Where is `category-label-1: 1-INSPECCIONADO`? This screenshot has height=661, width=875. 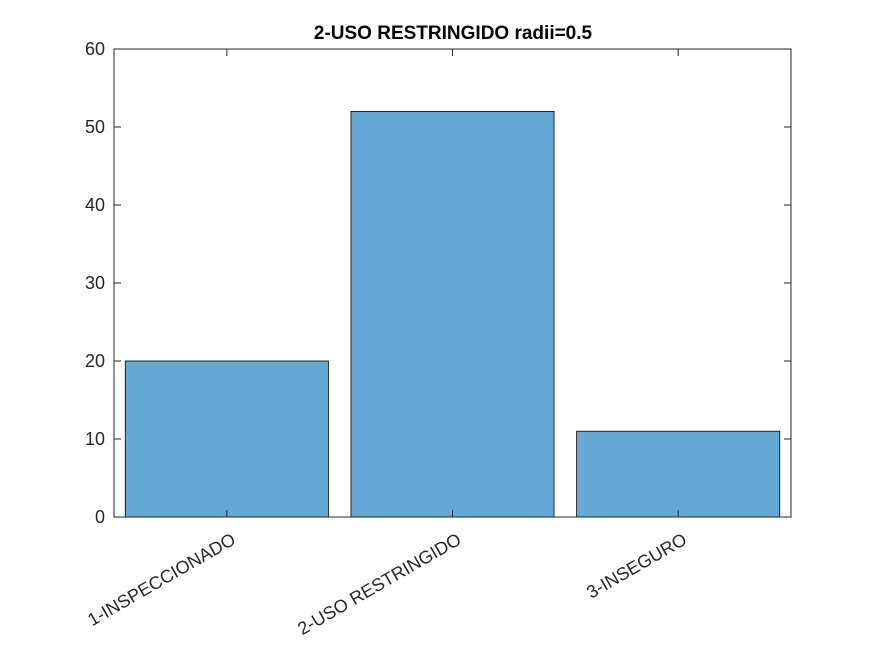 category-label-1: 1-INSPECCIONADO is located at coordinates (161, 579).